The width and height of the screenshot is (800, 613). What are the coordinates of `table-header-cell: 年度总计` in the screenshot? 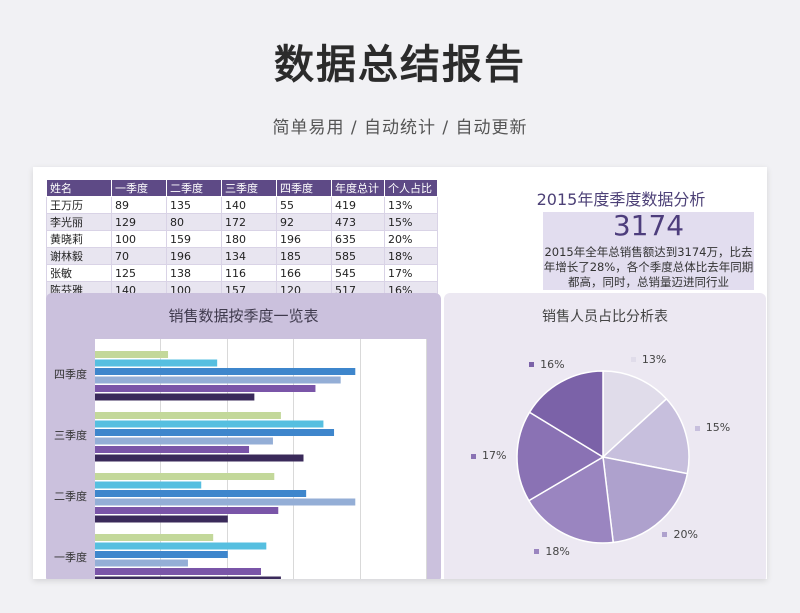 It's located at (358, 188).